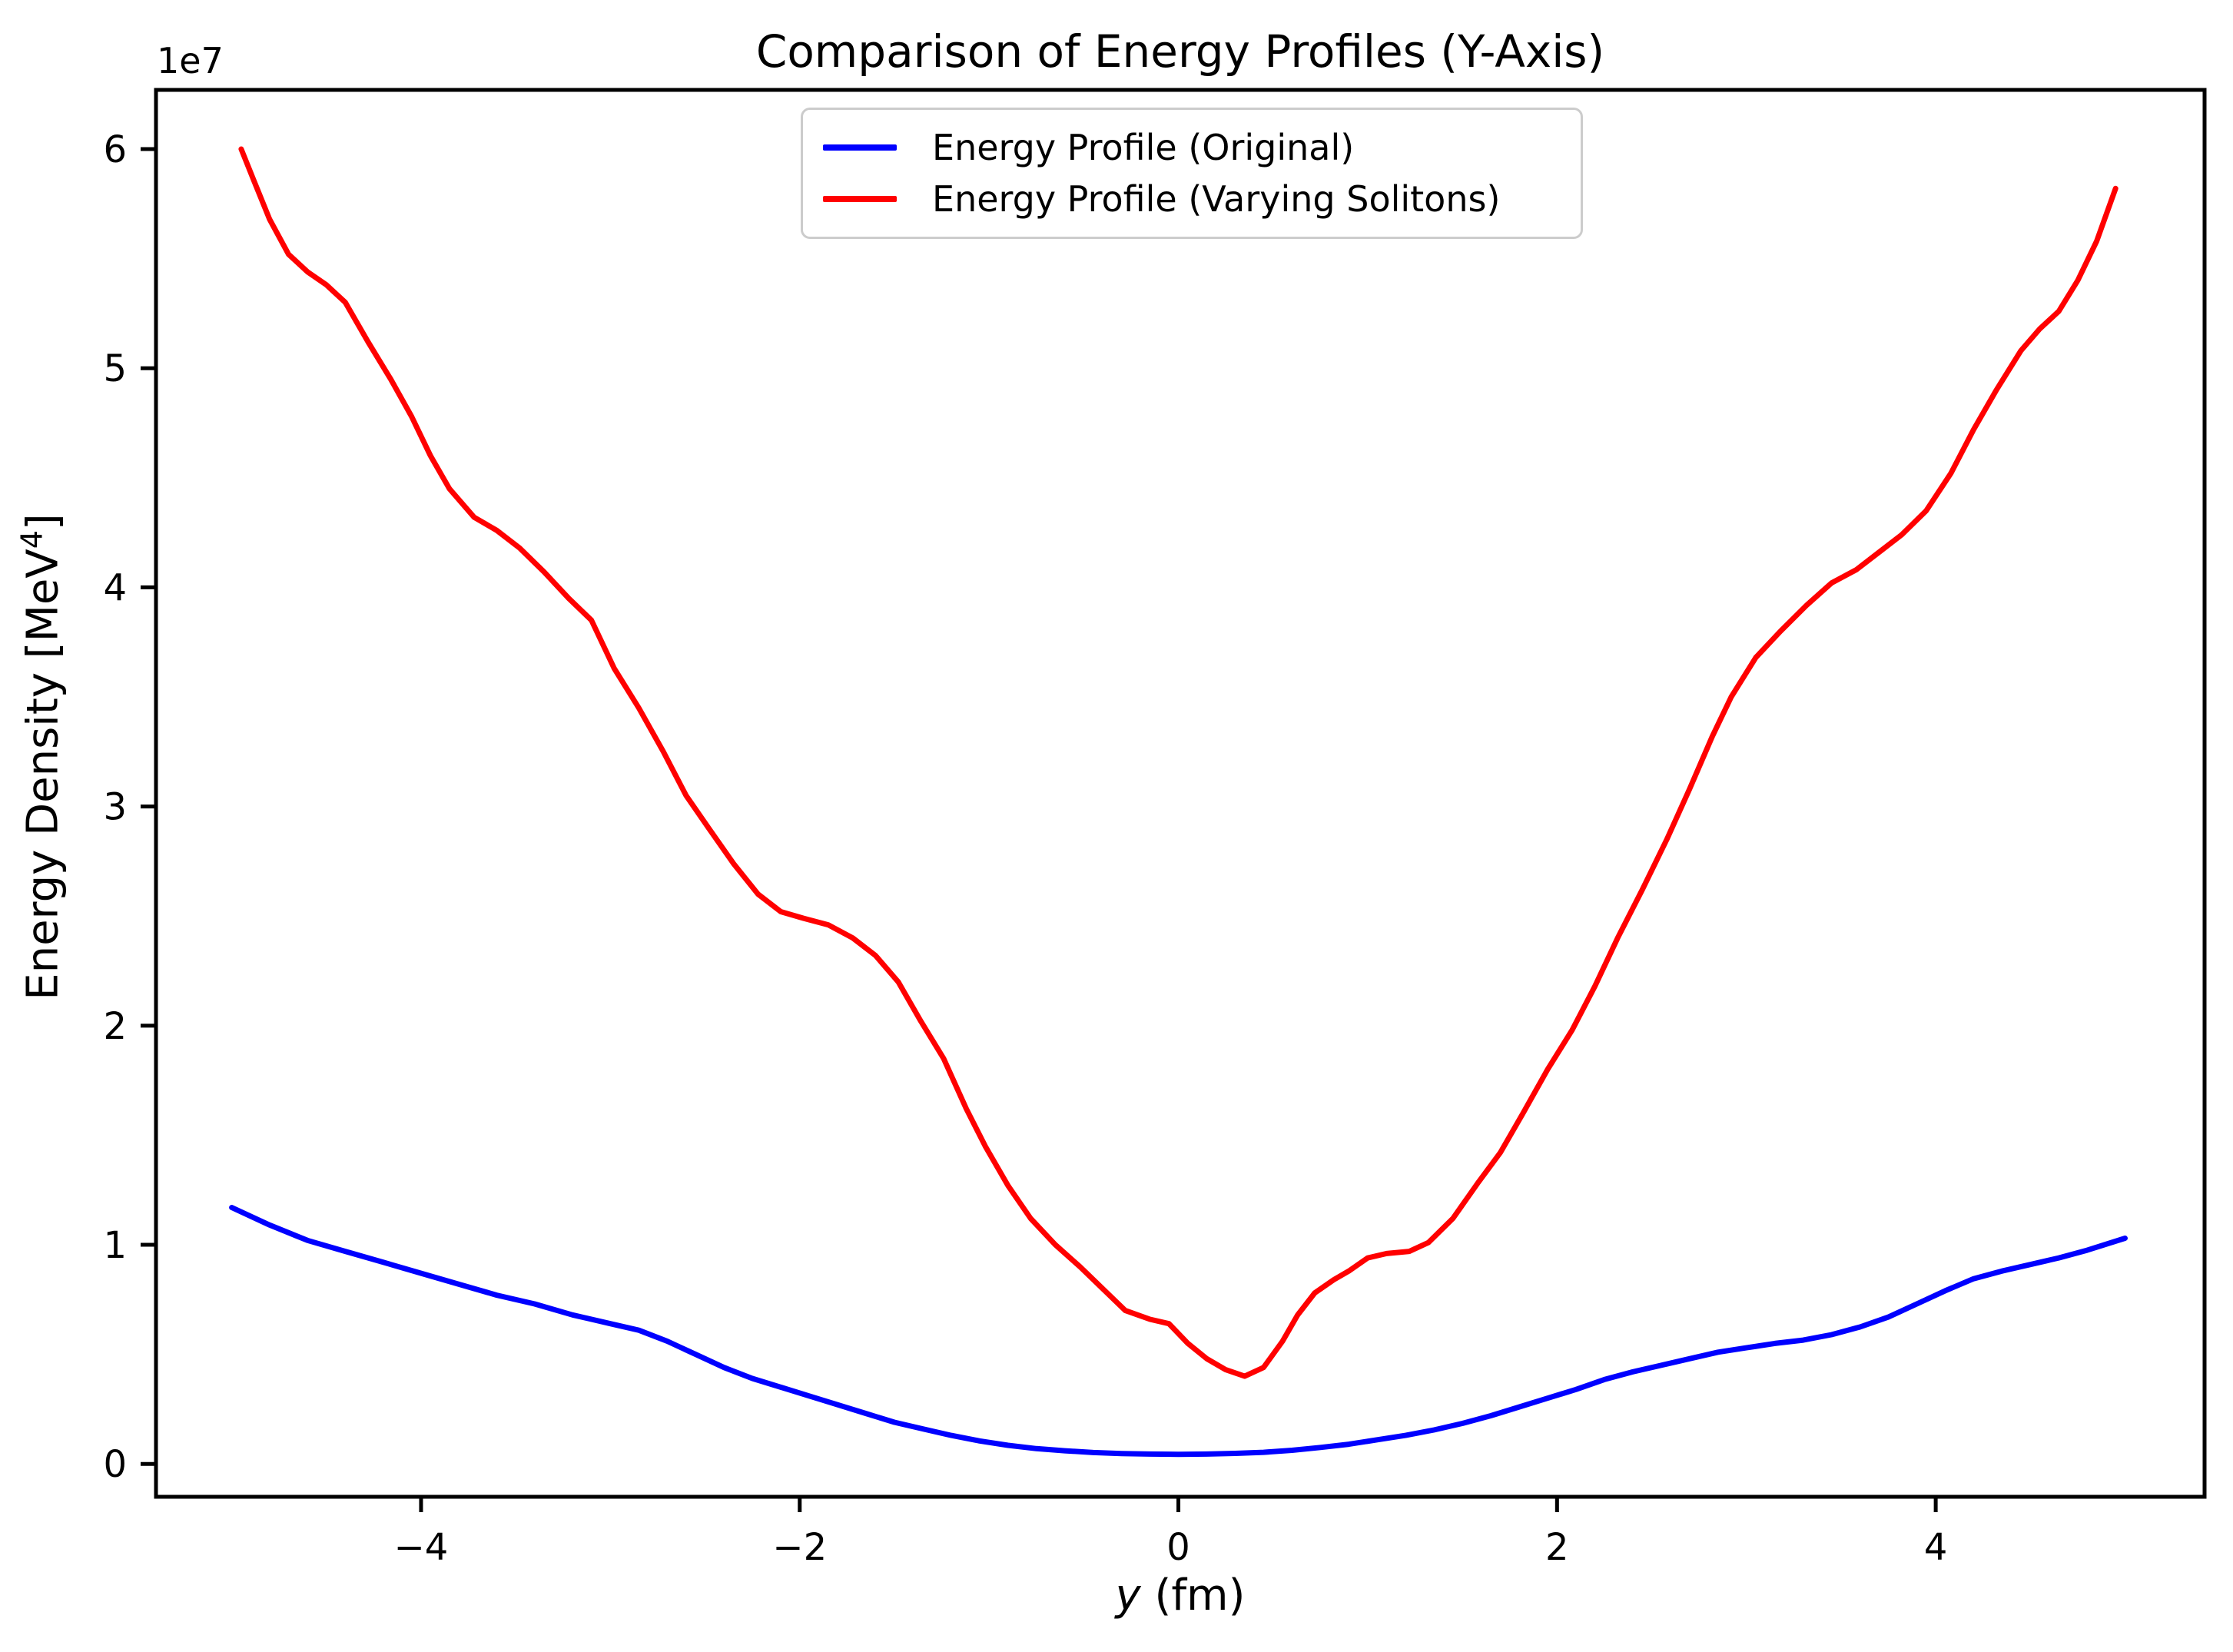  What do you see at coordinates (115, 1245) in the screenshot?
I see `y-tick-label: 1` at bounding box center [115, 1245].